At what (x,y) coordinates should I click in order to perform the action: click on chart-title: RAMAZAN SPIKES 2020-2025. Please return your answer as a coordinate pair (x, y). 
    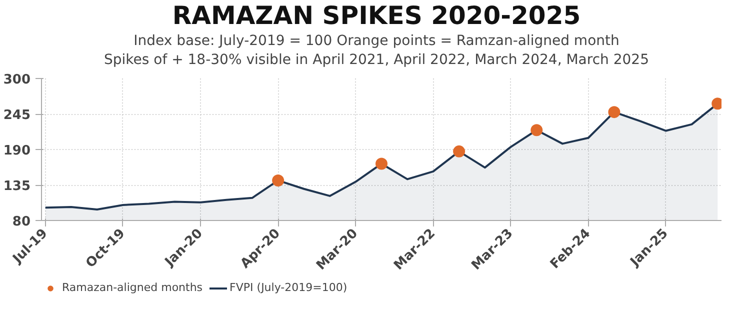
    Looking at the image, I should click on (376, 16).